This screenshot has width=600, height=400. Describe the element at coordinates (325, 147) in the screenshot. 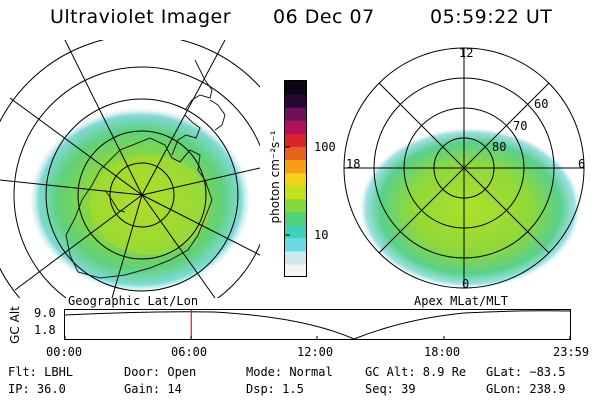

I see `colorbar-tick-100: 100` at that location.